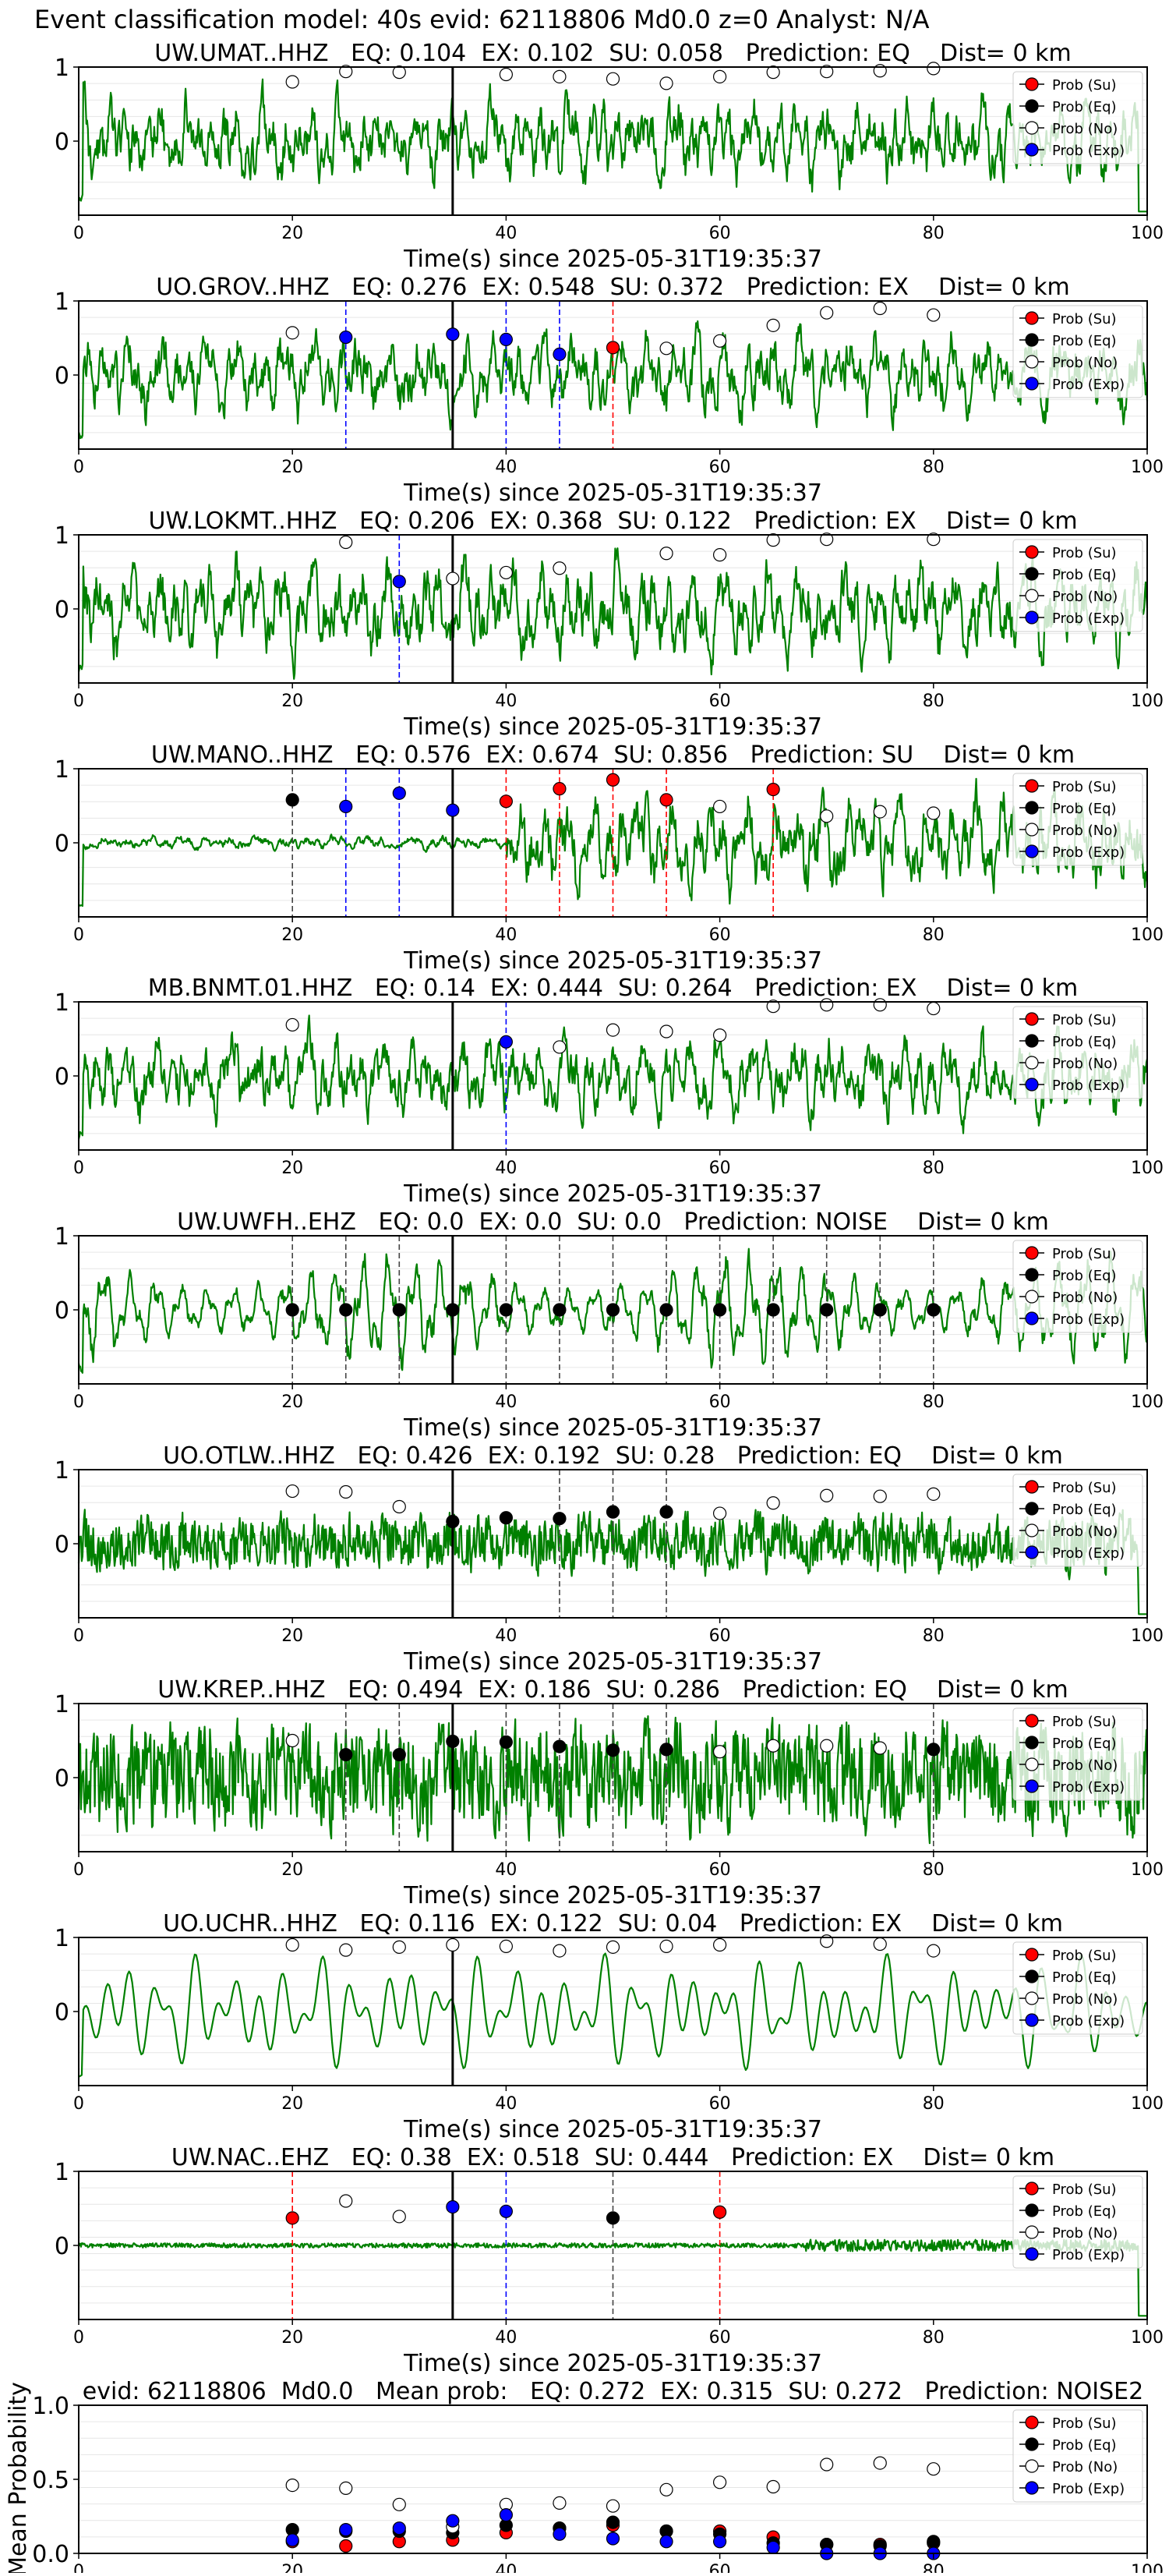  I want to click on legend-marker-su, so click(1032, 84).